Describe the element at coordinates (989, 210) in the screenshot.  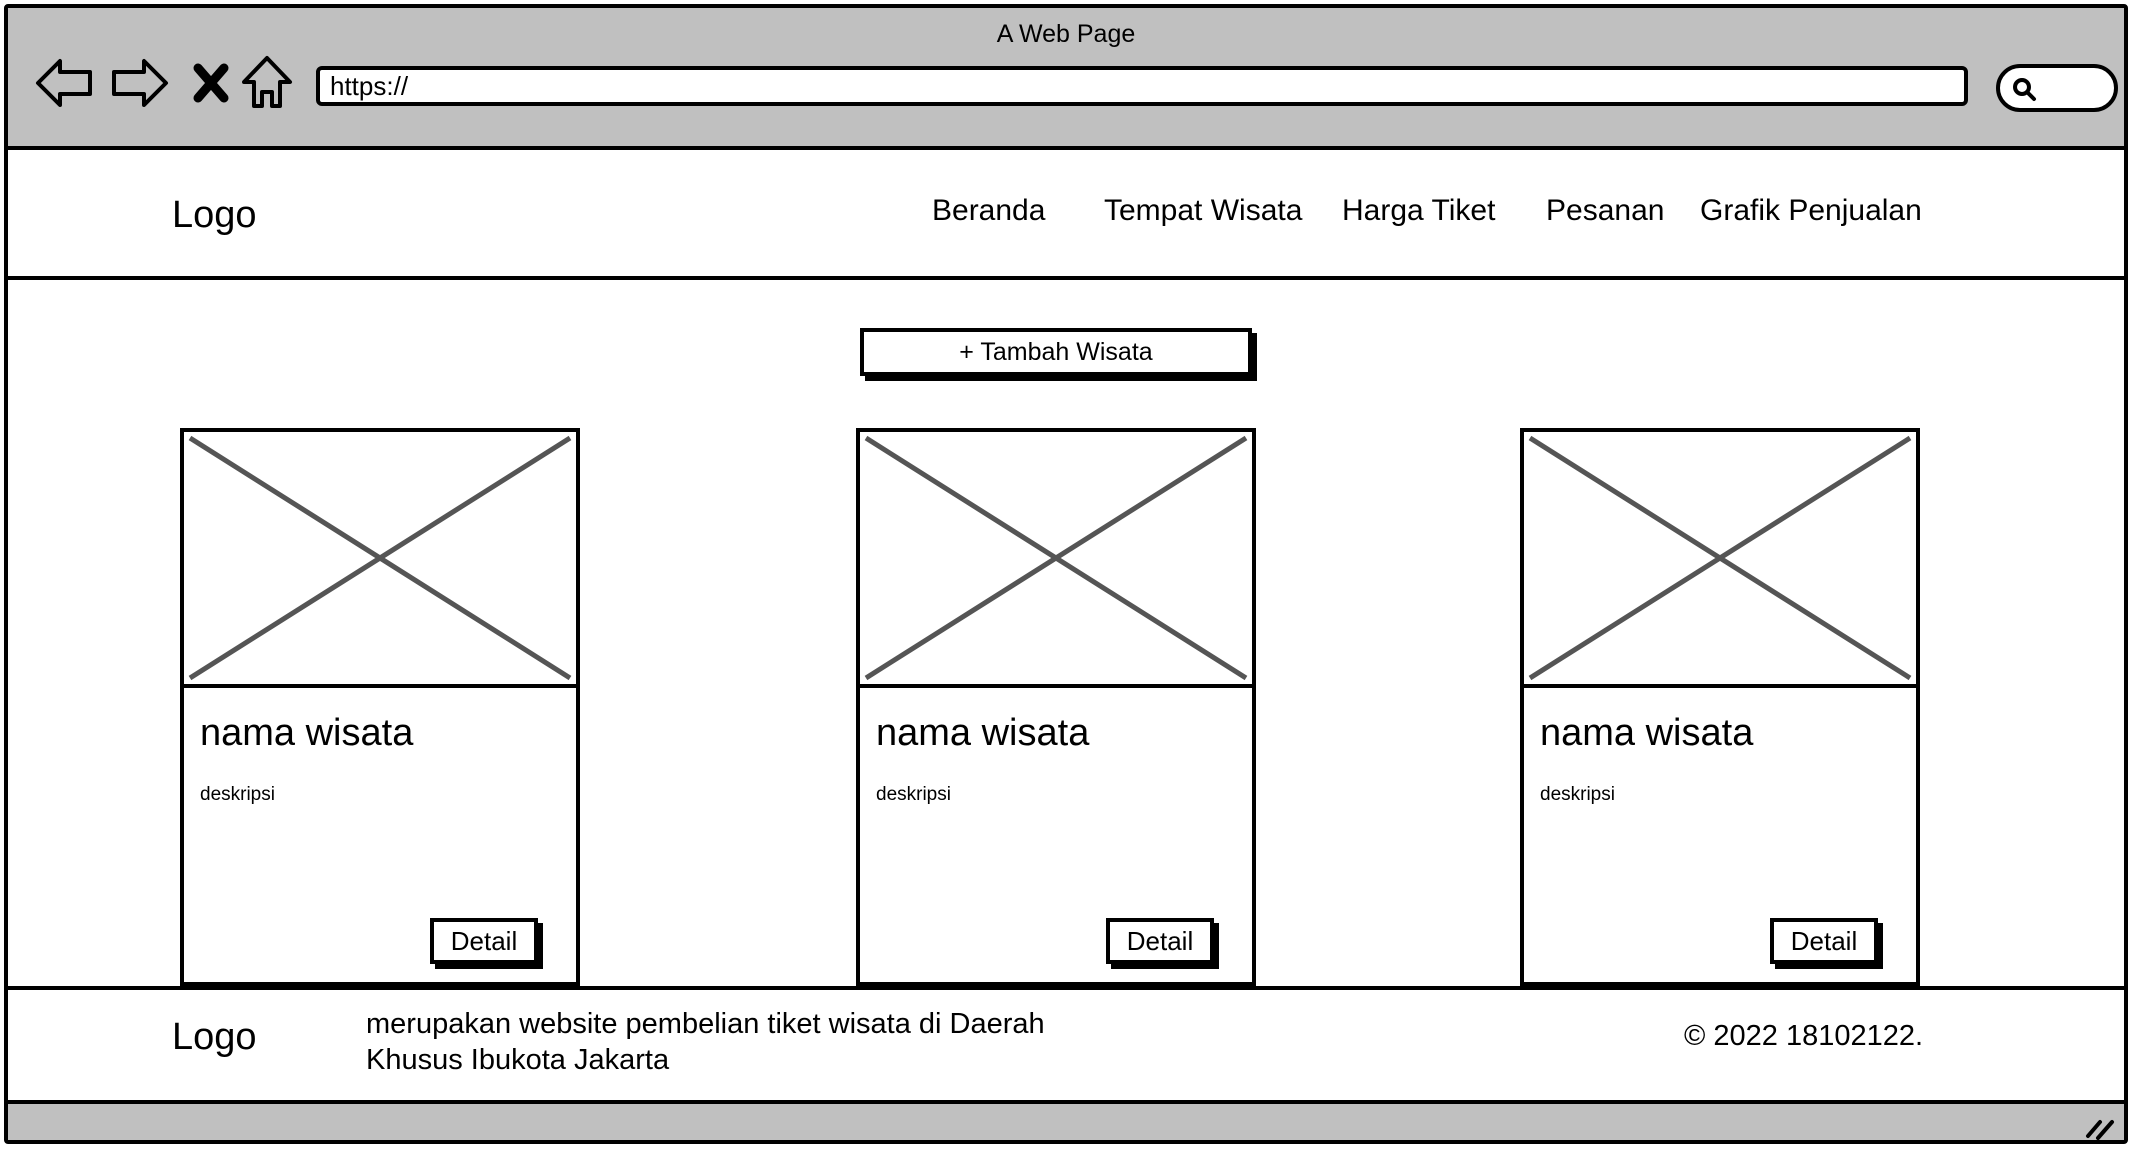
I see `nav-beranda: Beranda` at that location.